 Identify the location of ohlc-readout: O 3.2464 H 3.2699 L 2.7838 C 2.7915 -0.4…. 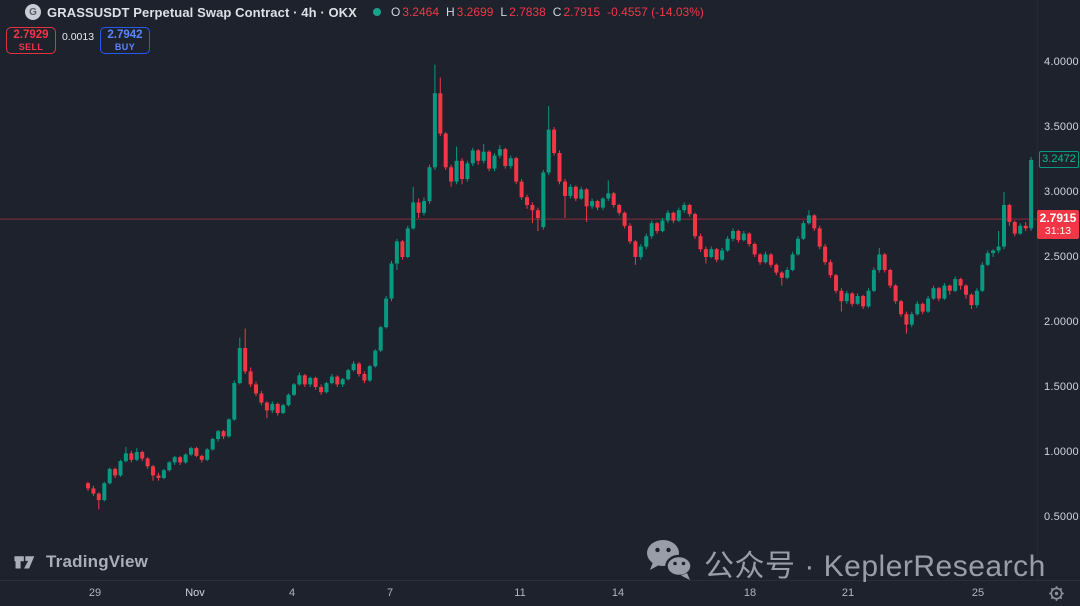
(547, 12).